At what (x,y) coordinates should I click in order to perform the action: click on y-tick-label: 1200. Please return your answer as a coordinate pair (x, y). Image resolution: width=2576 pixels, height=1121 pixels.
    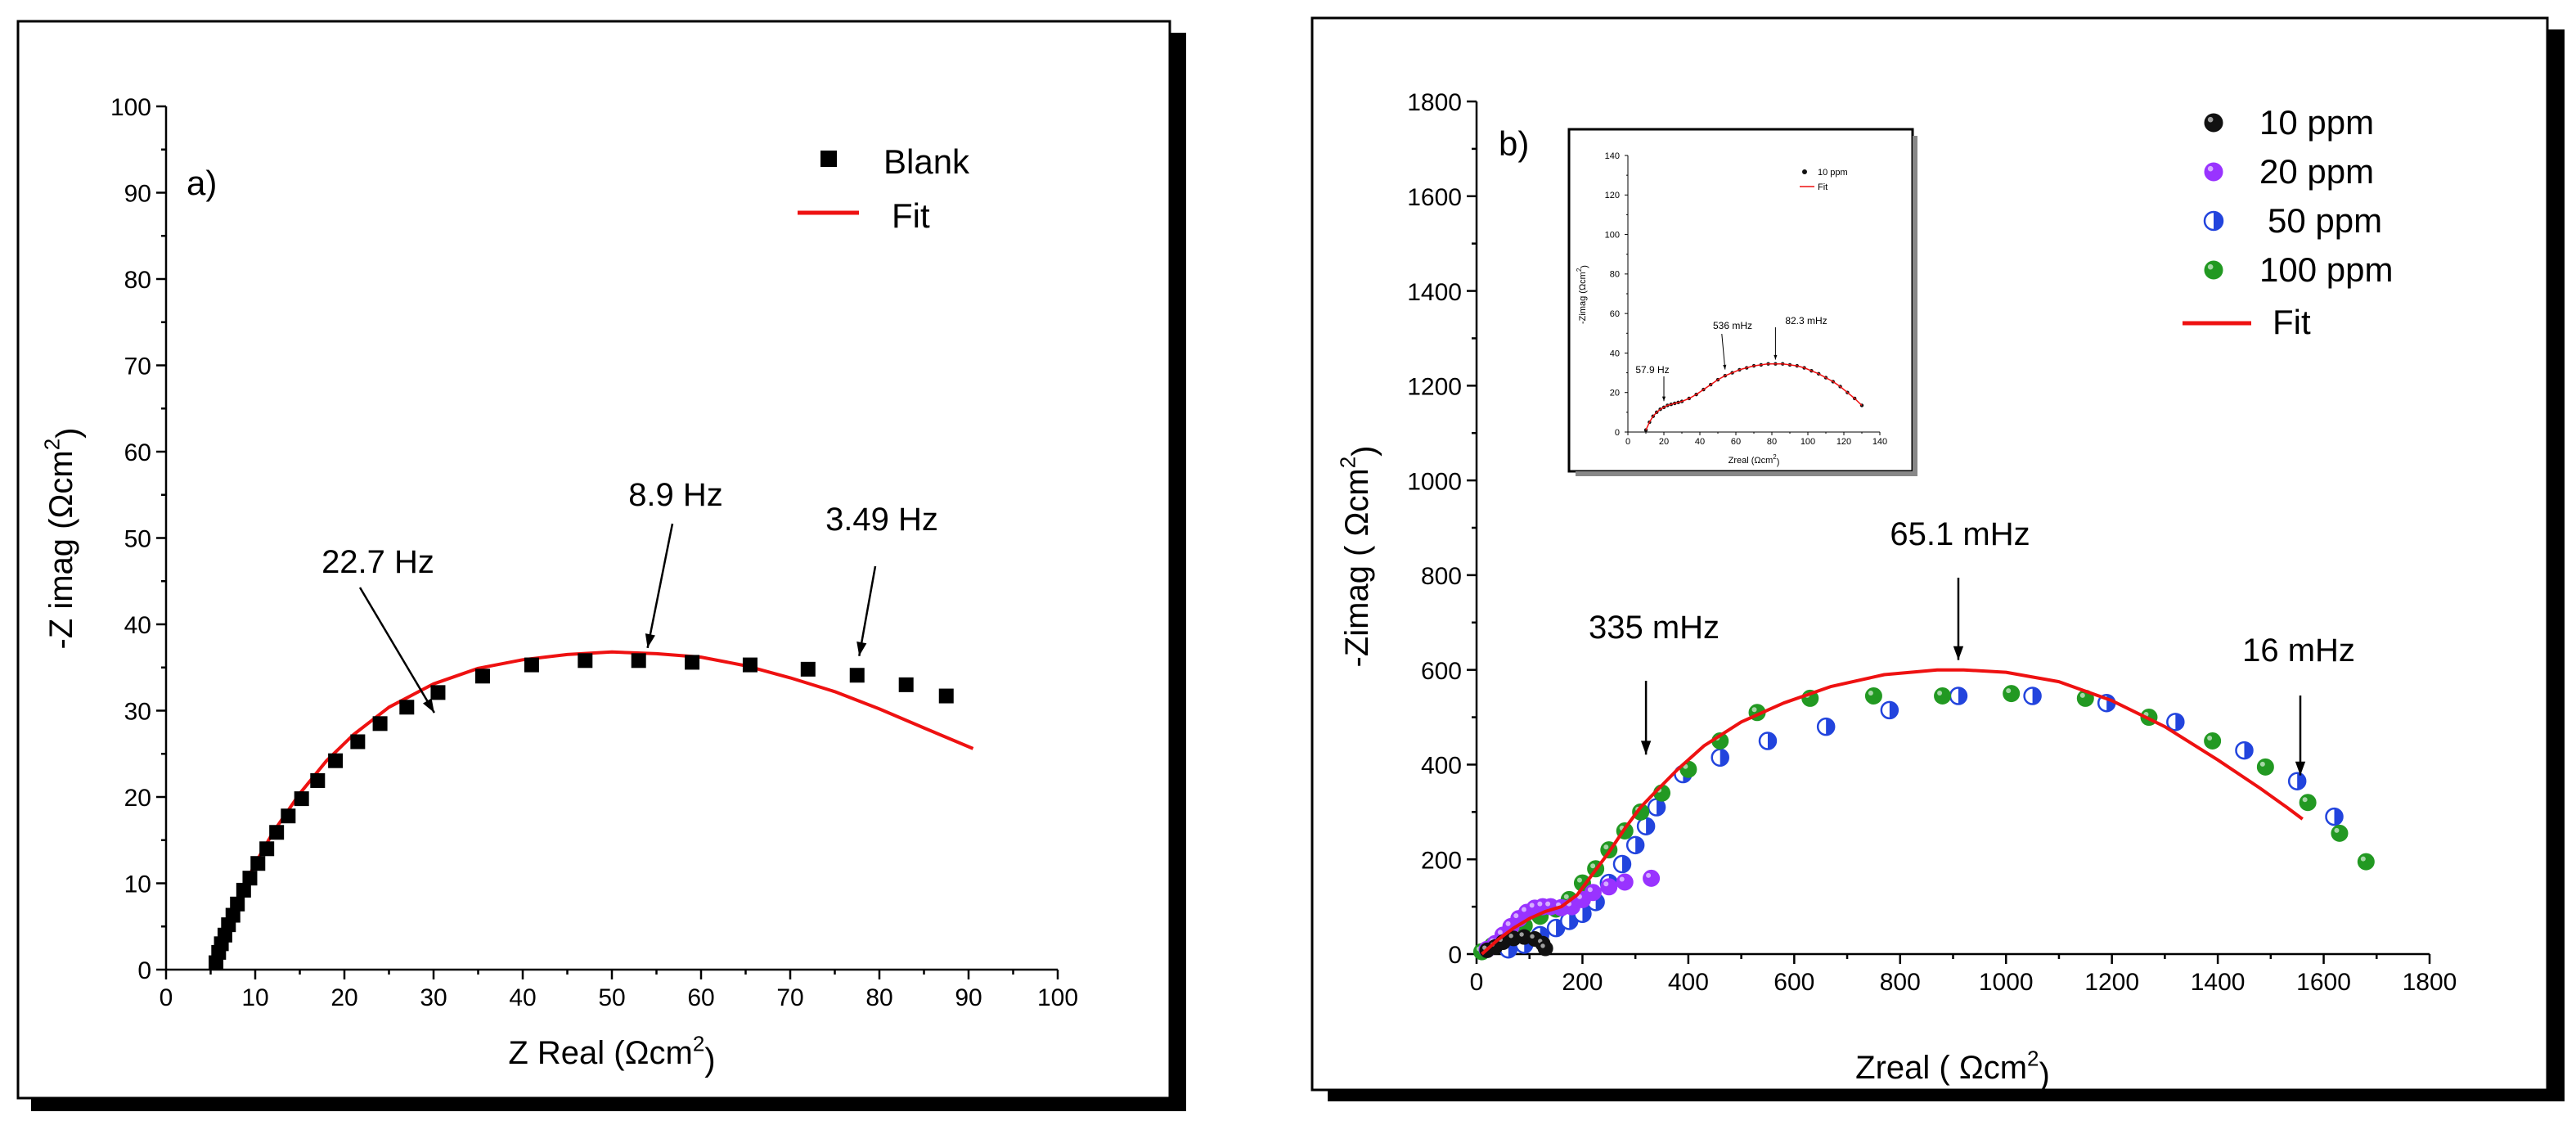
    Looking at the image, I should click on (1434, 387).